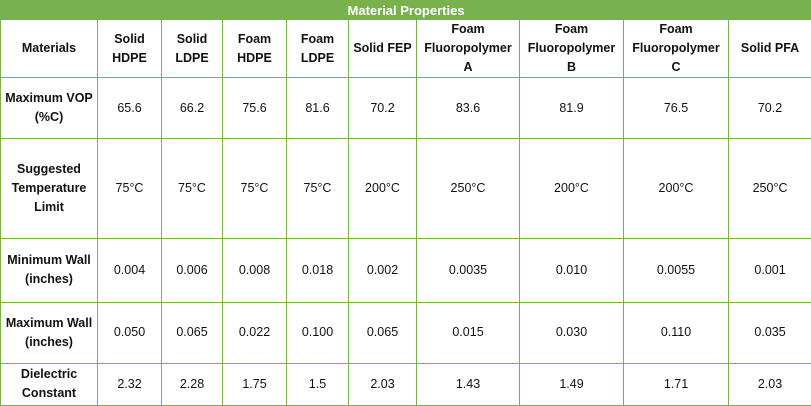  Describe the element at coordinates (676, 270) in the screenshot. I see `table-cell: 0.0055` at that location.